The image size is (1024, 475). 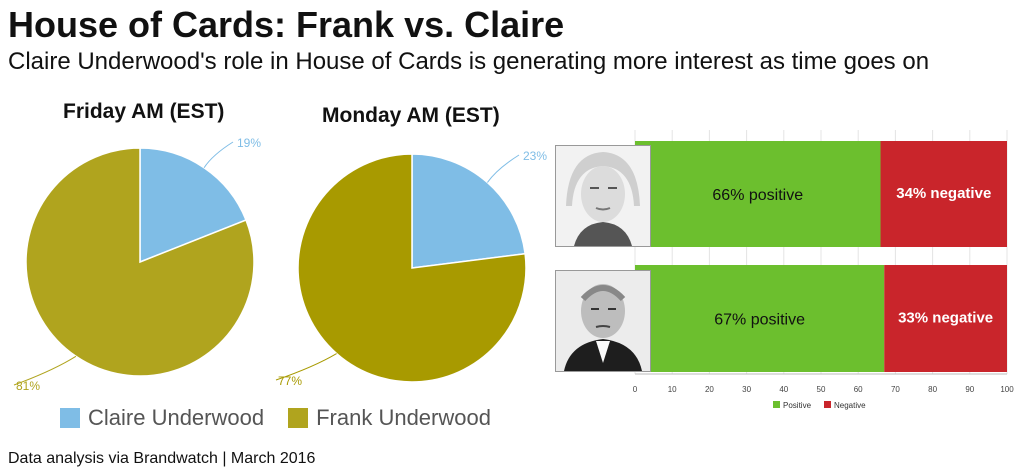 I want to click on pie0-leader-claire, so click(x=218, y=154).